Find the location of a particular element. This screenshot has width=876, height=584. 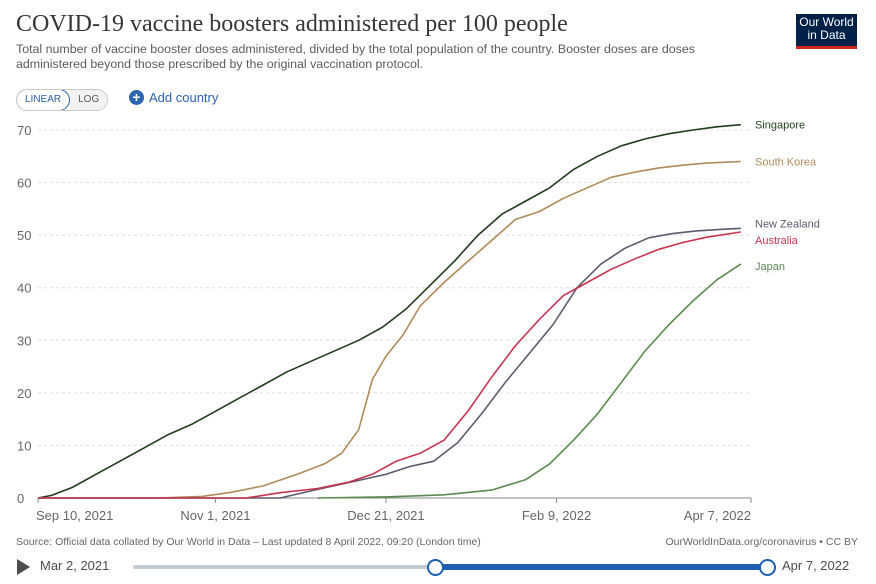

y-tick-label: 10 is located at coordinates (24, 445).